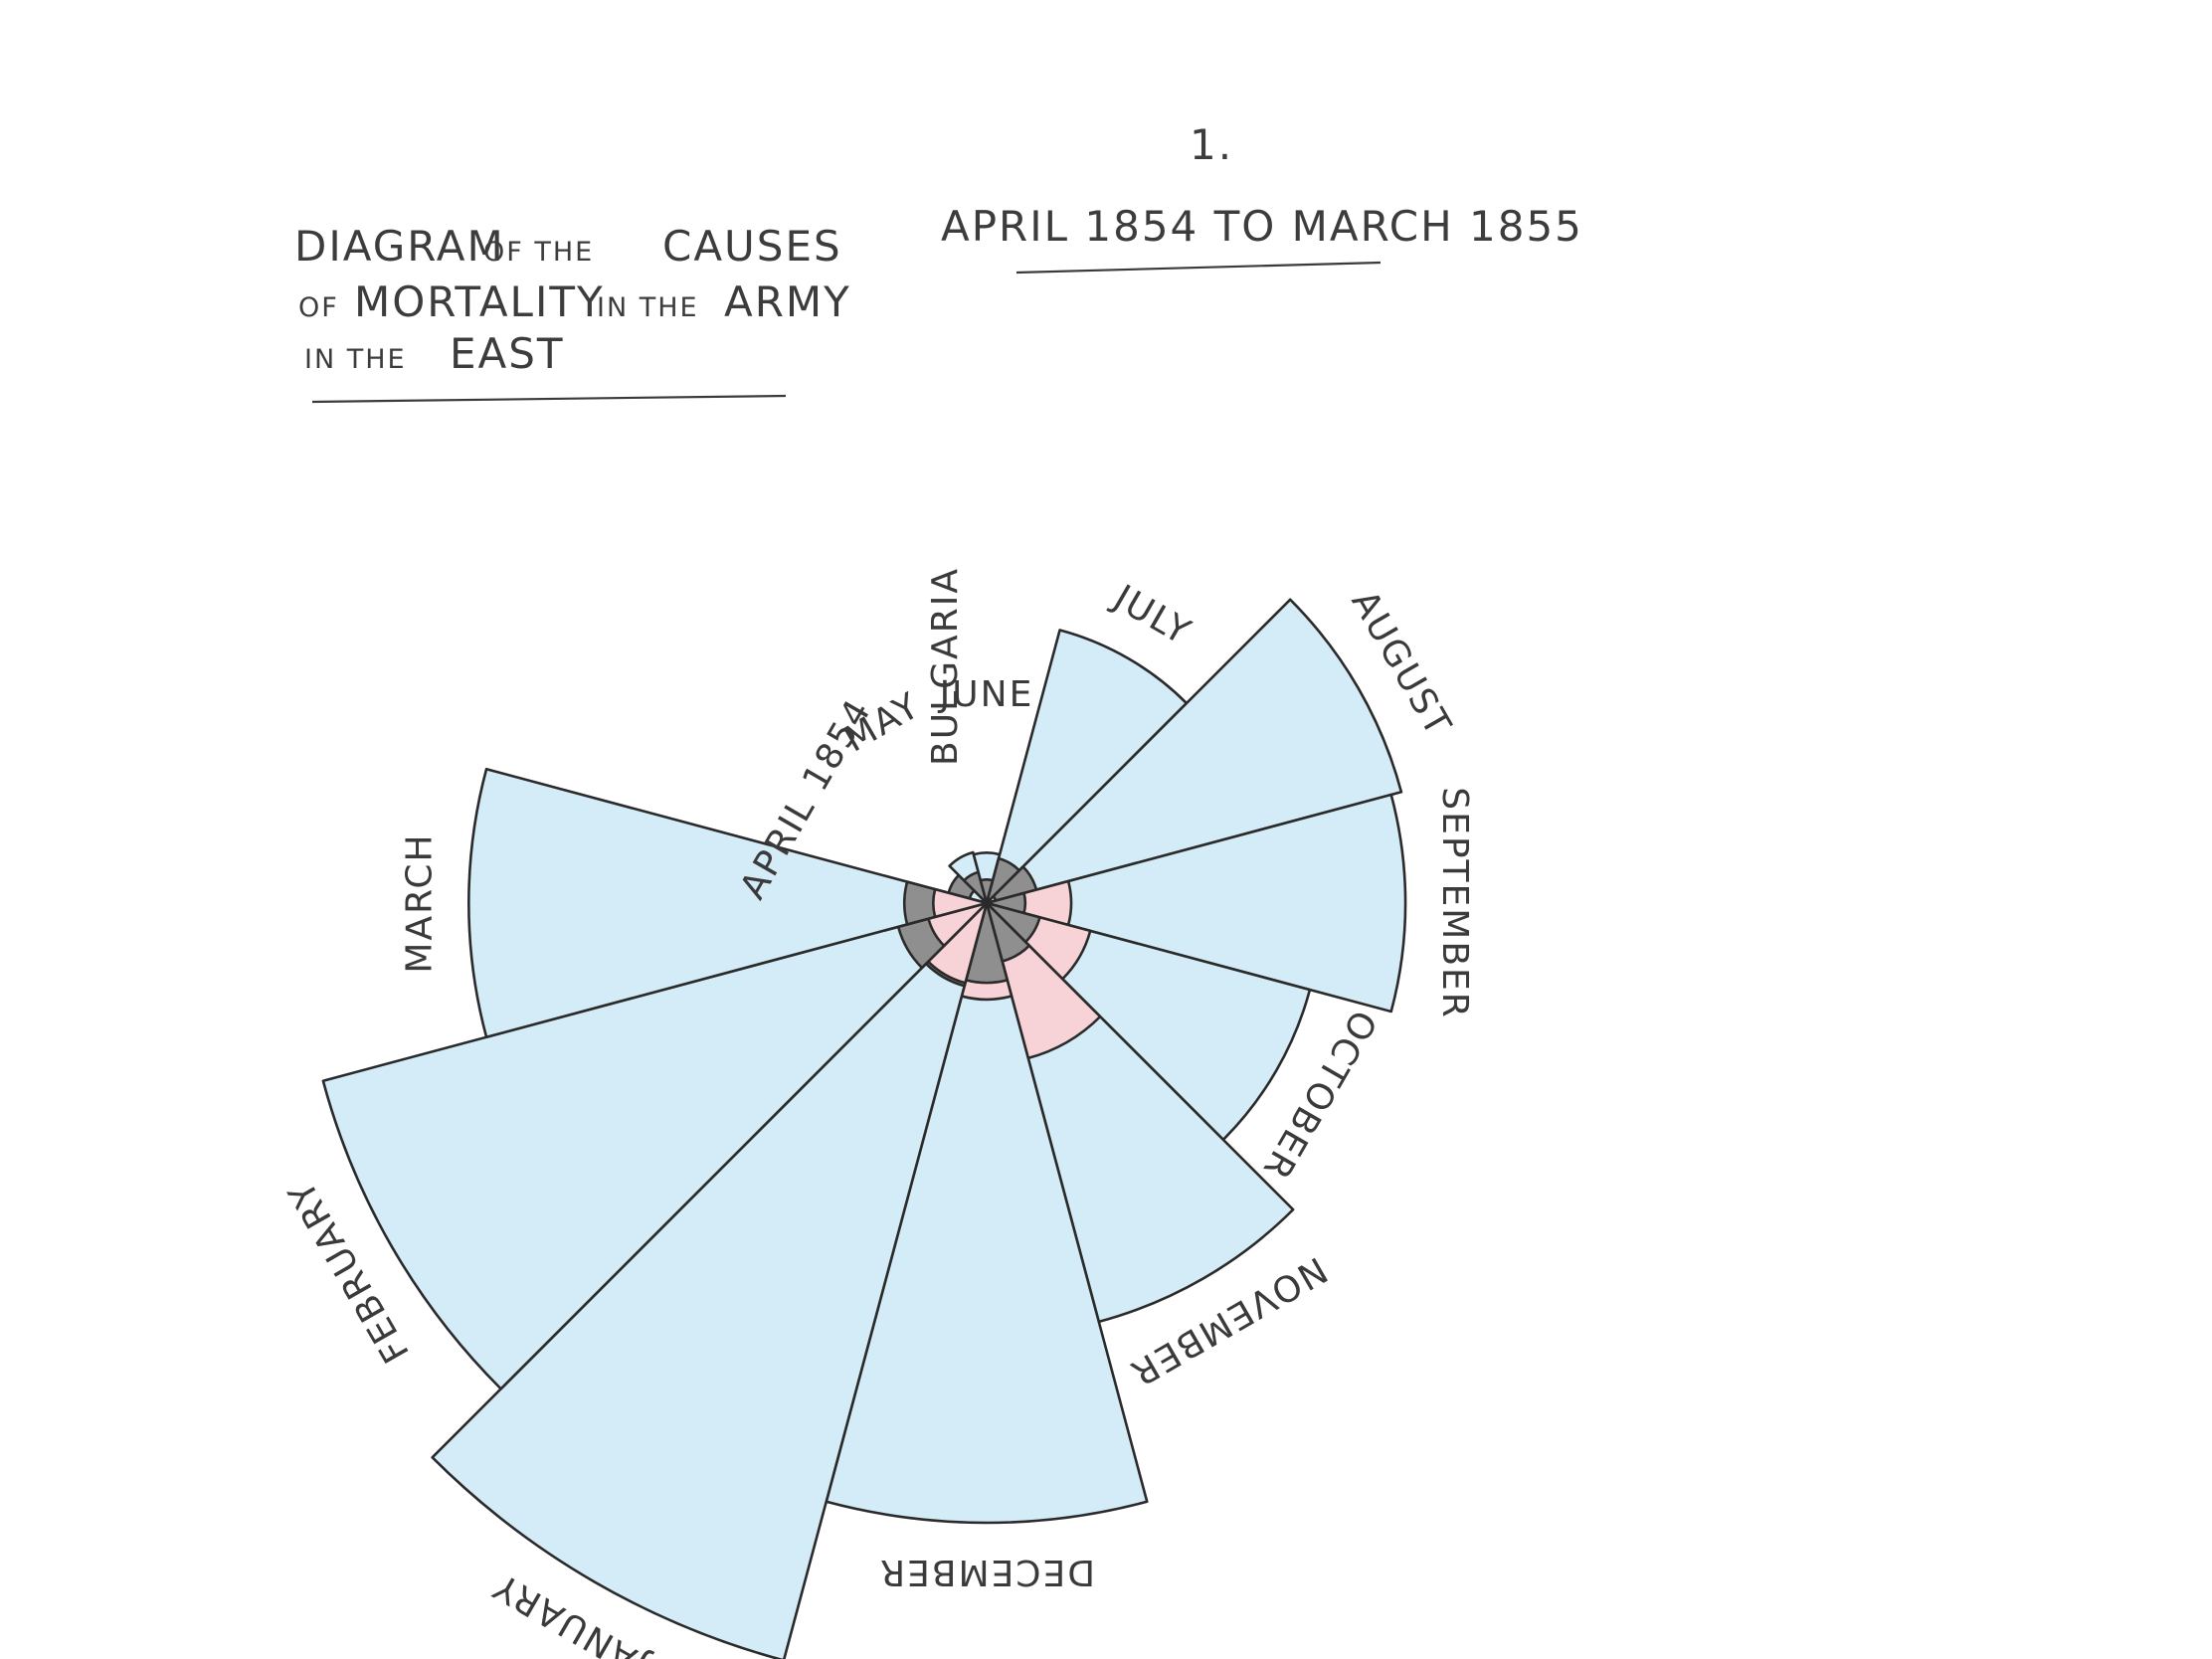 The width and height of the screenshot is (2212, 1659). Describe the element at coordinates (986, 1572) in the screenshot. I see `month-label: DECEMBER` at that location.